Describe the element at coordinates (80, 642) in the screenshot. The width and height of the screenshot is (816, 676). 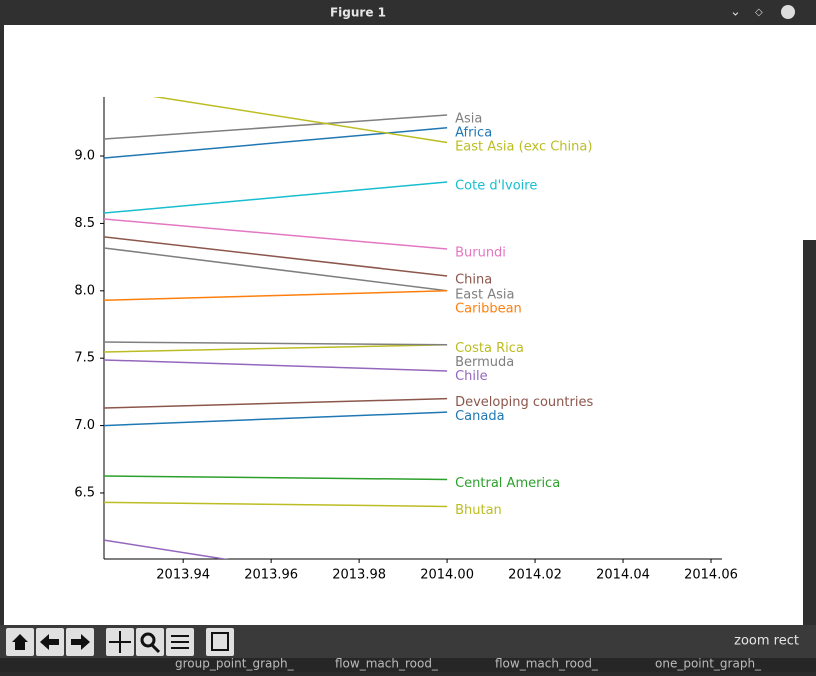
I see `forward-icon` at that location.